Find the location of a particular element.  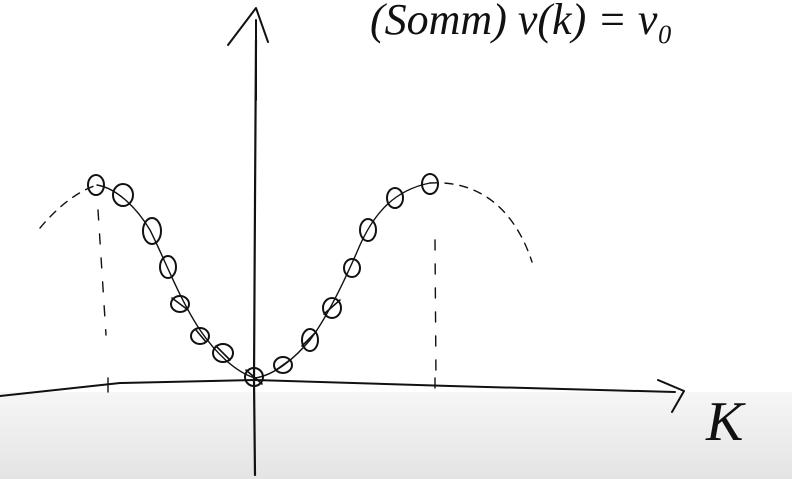

x-axis is located at coordinates (338, 388).